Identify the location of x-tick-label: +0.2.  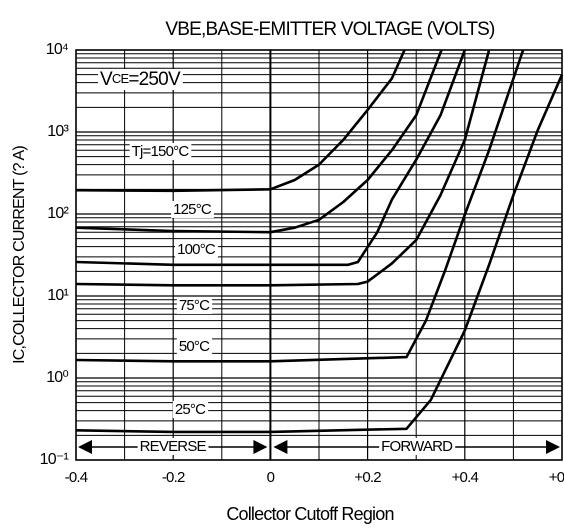
(367, 477).